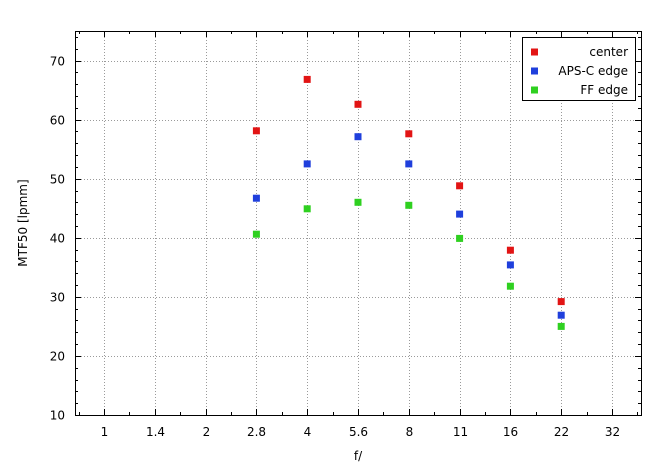 This screenshot has height=469, width=662. I want to click on x-tick-label: 1.4, so click(155, 432).